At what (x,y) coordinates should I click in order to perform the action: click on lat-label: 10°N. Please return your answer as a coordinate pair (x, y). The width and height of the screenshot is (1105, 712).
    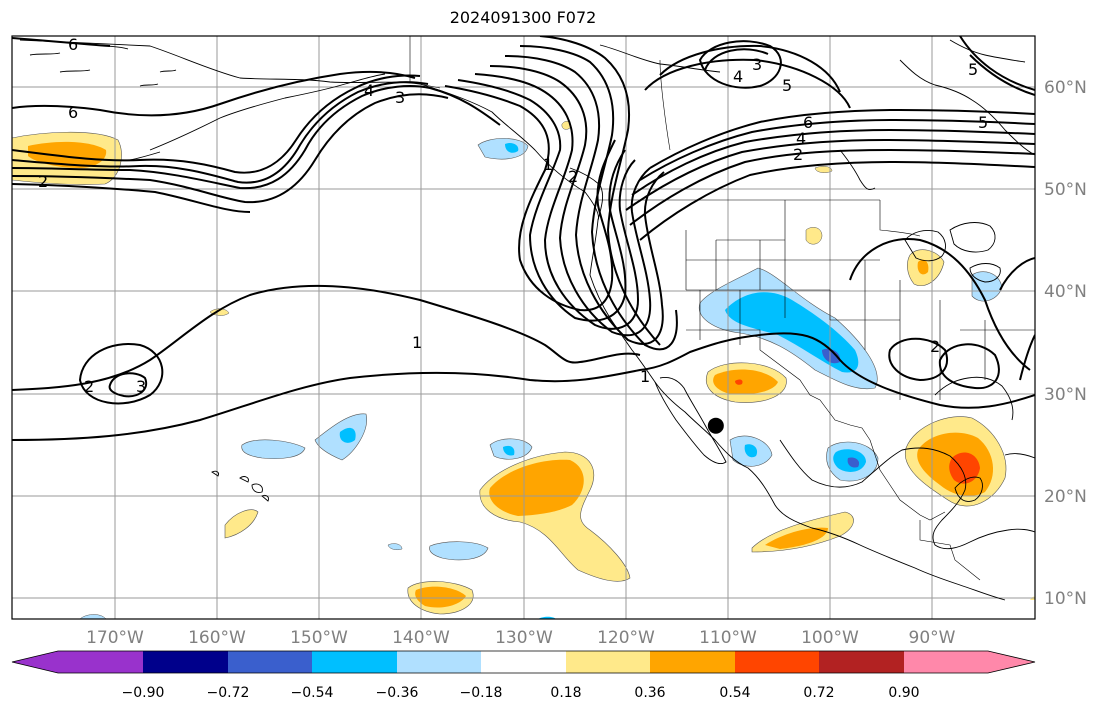
    Looking at the image, I should click on (1065, 599).